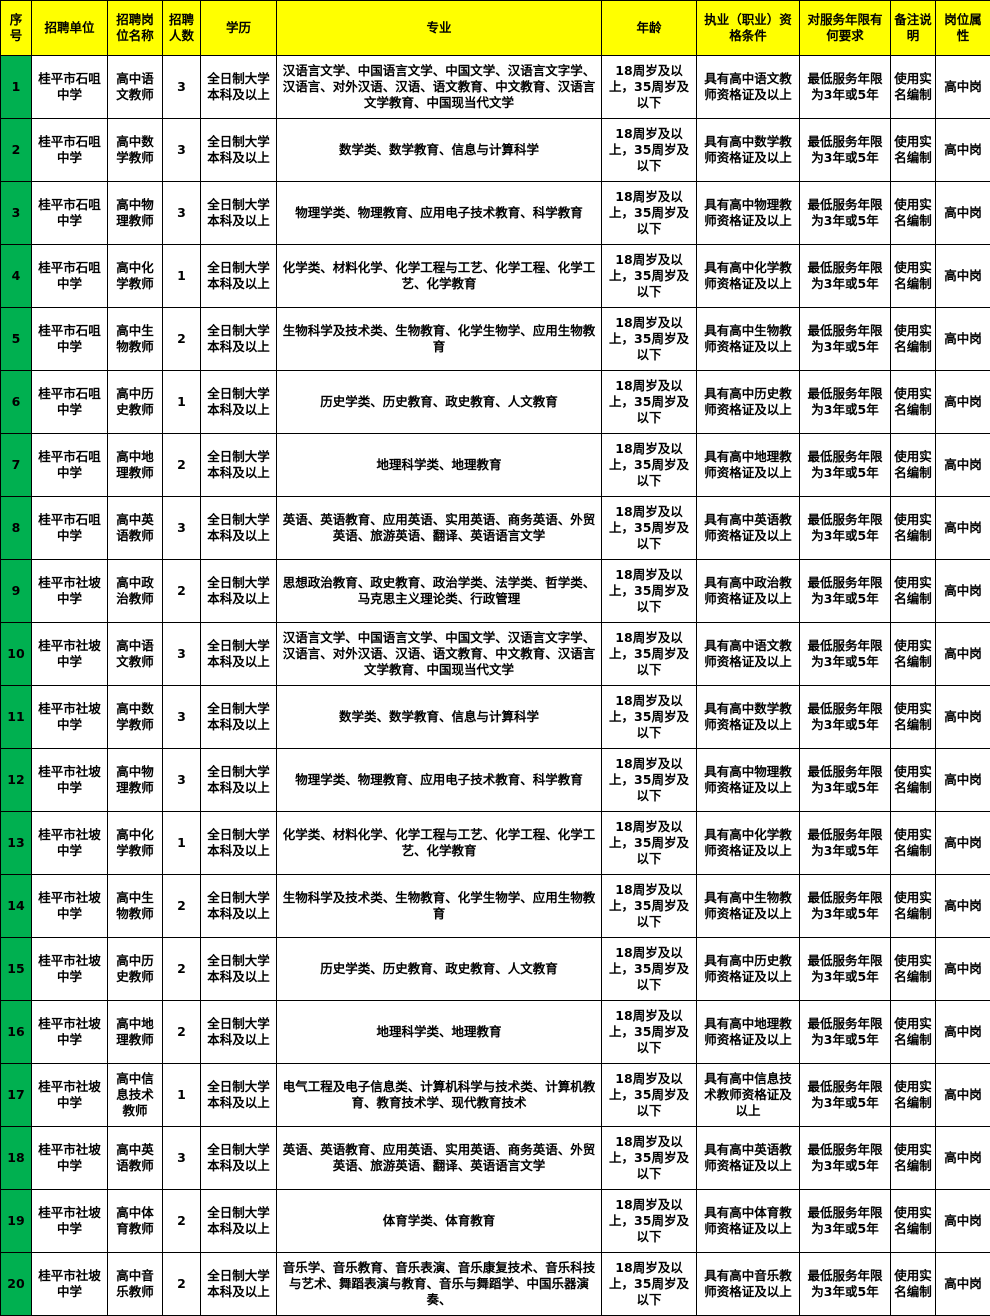 Image resolution: width=990 pixels, height=1316 pixels. I want to click on header-cell: 年龄, so click(649, 28).